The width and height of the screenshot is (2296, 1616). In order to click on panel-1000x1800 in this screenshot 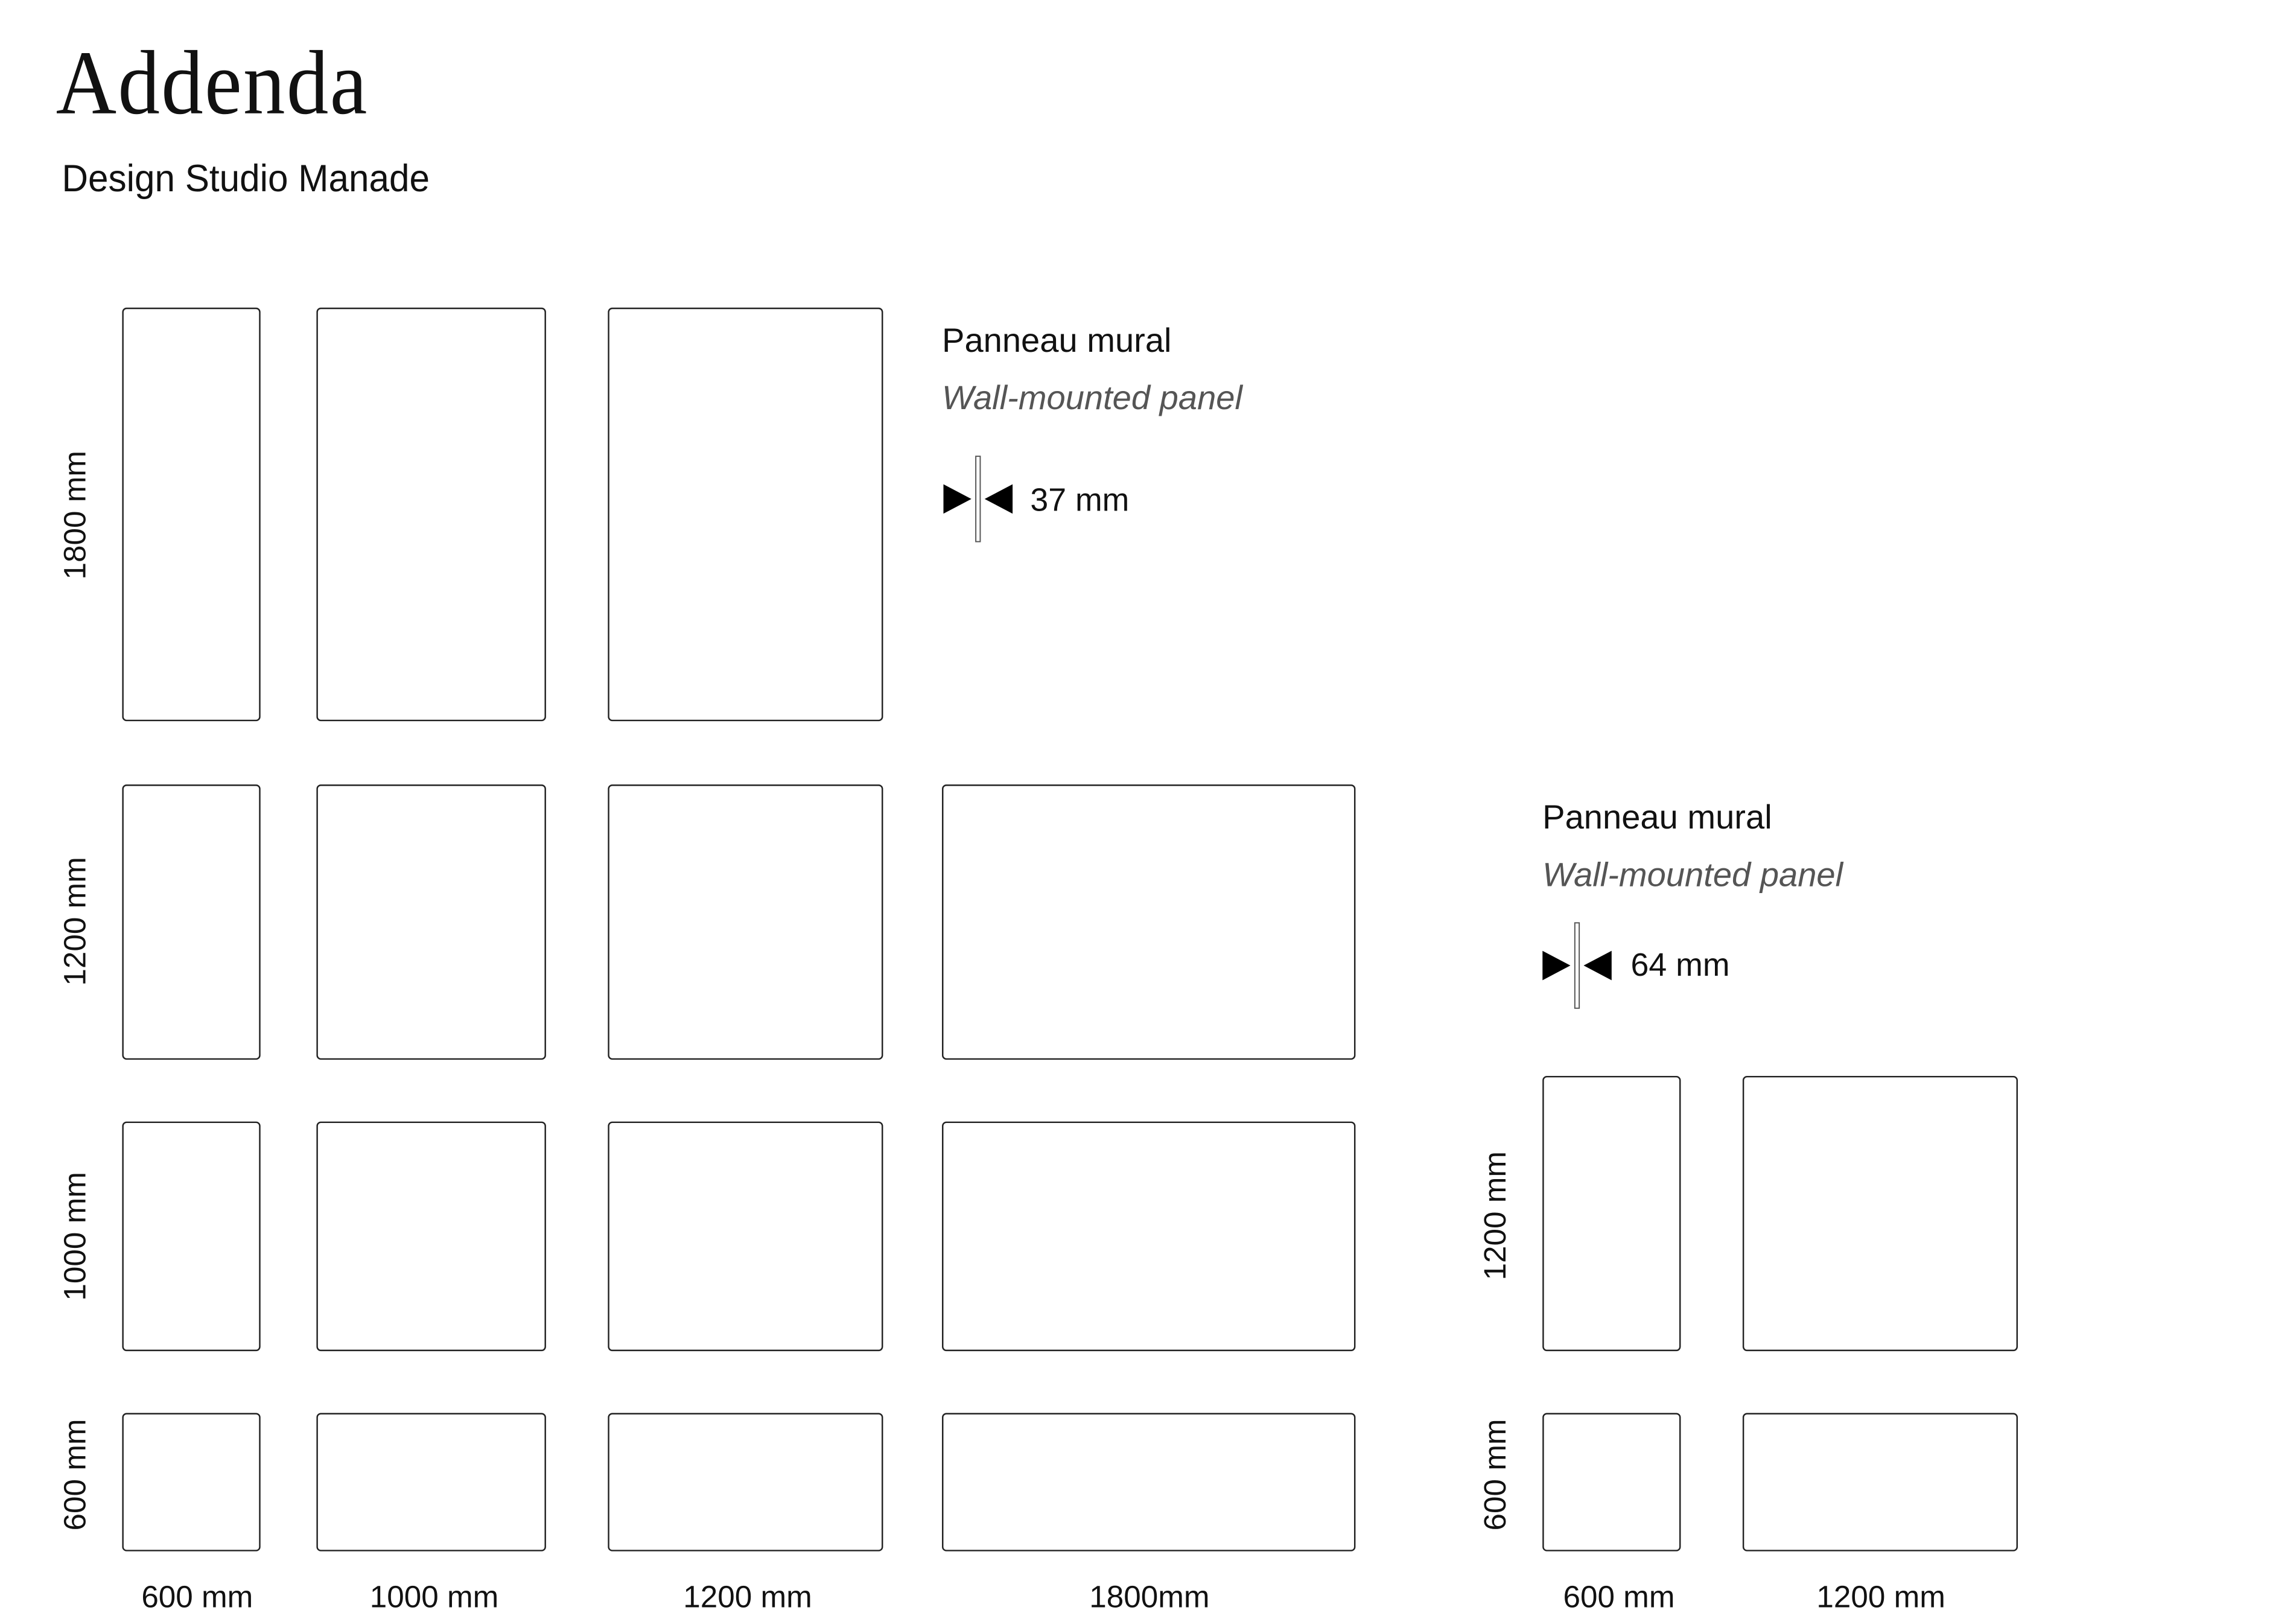, I will do `click(431, 514)`.